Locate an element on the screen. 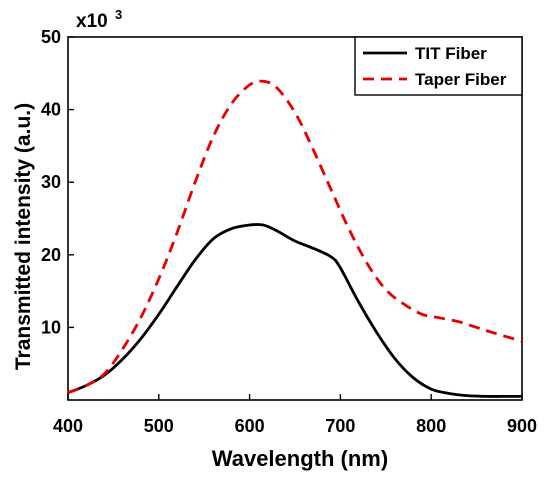  x-tick-label: 700 is located at coordinates (340, 426).